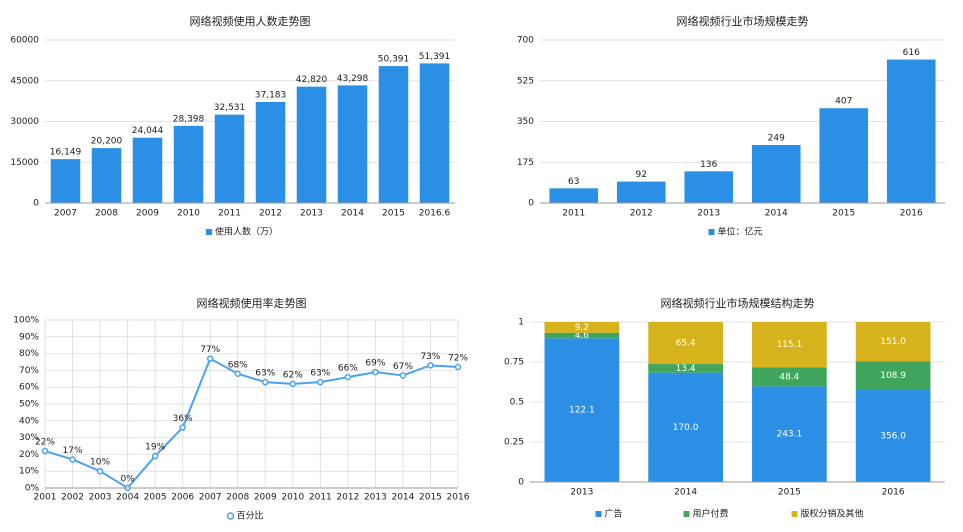  I want to click on y-tick-label: 90%, so click(29, 337).